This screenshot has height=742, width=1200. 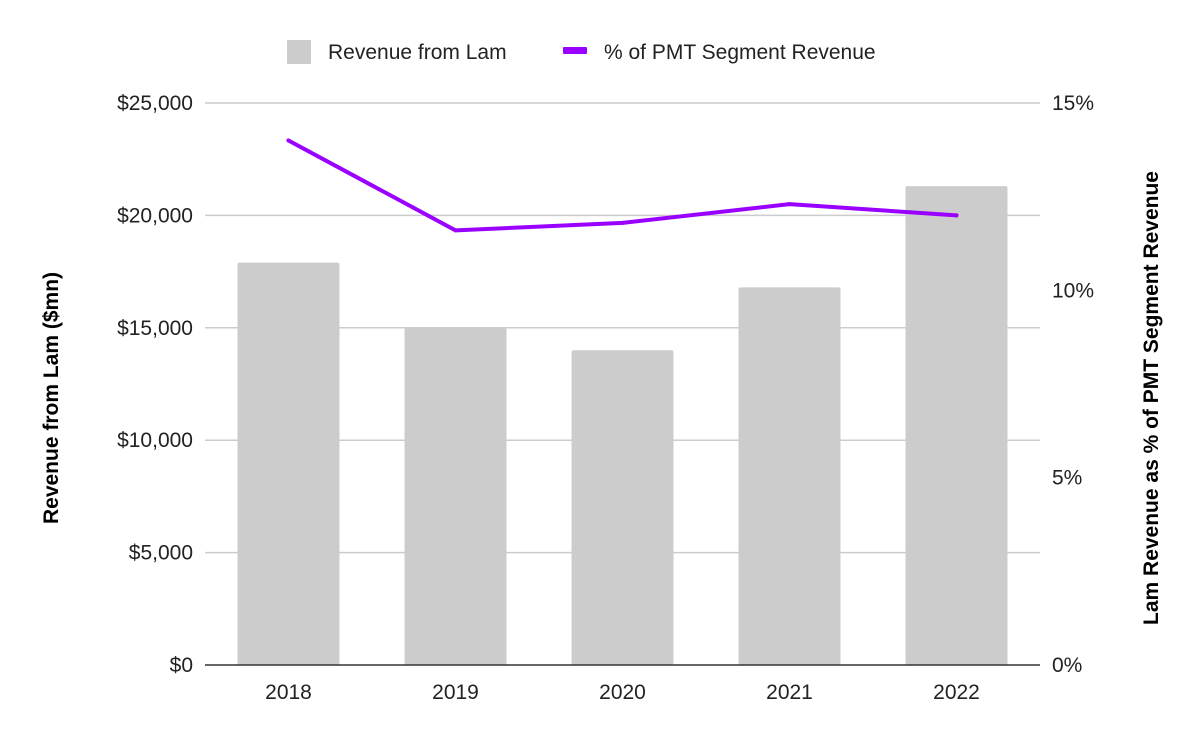 What do you see at coordinates (1073, 384) in the screenshot?
I see `right-axis-ticks: 0% 5% 10% 15%` at bounding box center [1073, 384].